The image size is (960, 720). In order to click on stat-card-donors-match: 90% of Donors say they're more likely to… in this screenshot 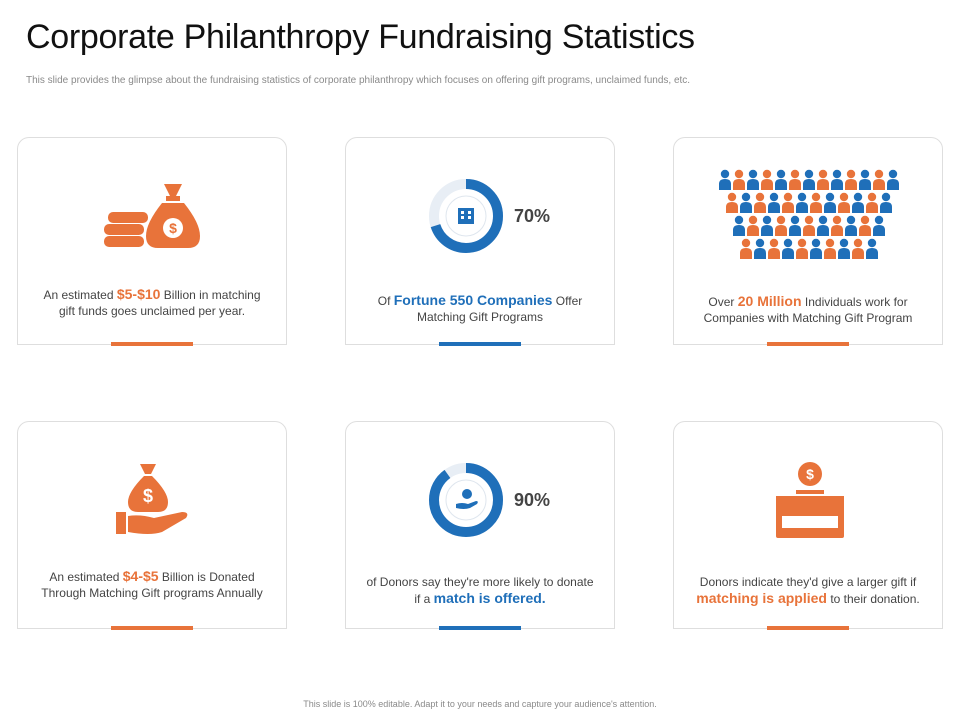, I will do `click(480, 525)`.